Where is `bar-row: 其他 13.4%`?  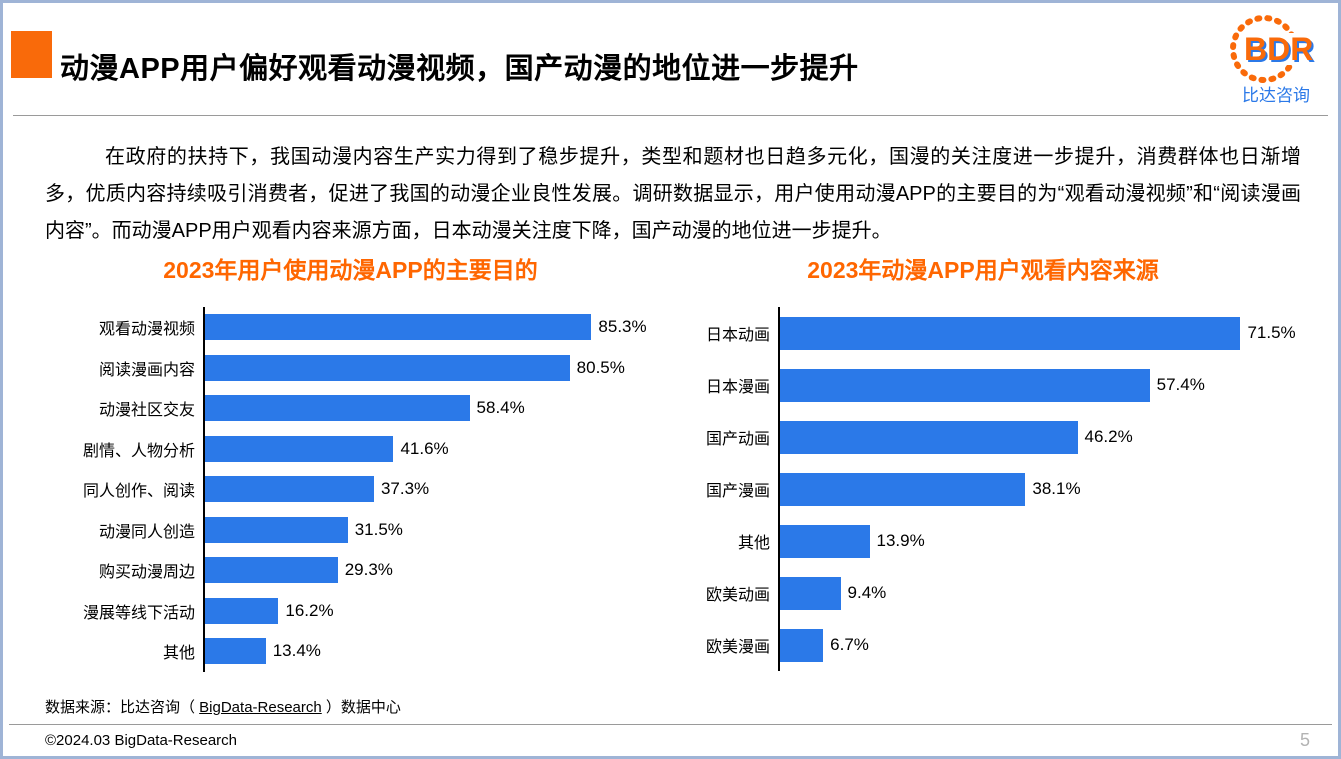
bar-row: 其他 13.4% is located at coordinates (350, 651).